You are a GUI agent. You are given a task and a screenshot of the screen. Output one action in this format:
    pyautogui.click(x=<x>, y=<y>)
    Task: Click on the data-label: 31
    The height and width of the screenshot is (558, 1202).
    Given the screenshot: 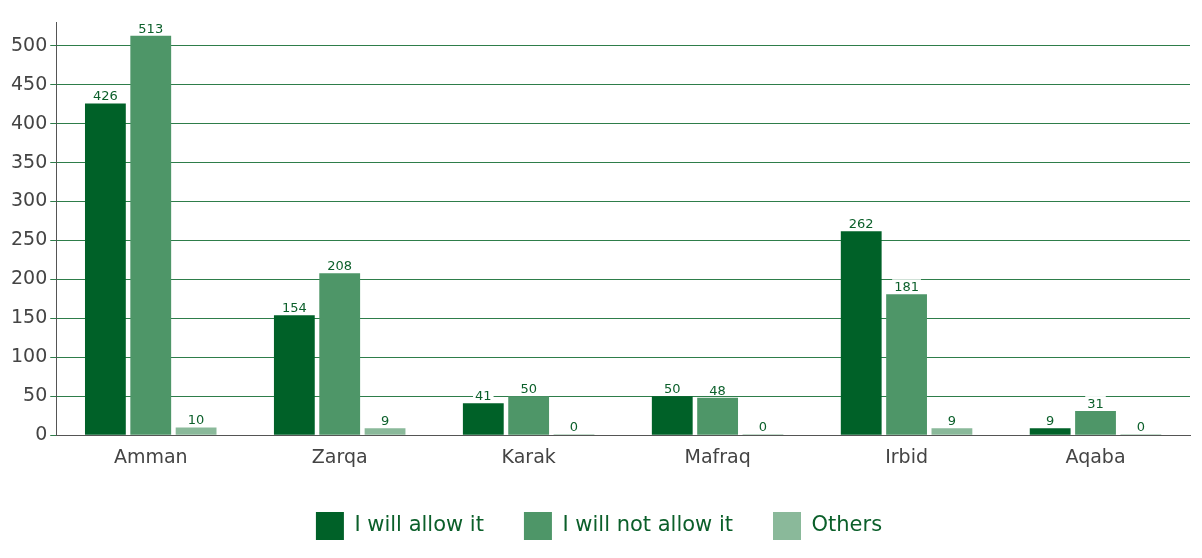 What is the action you would take?
    pyautogui.click(x=1095, y=404)
    